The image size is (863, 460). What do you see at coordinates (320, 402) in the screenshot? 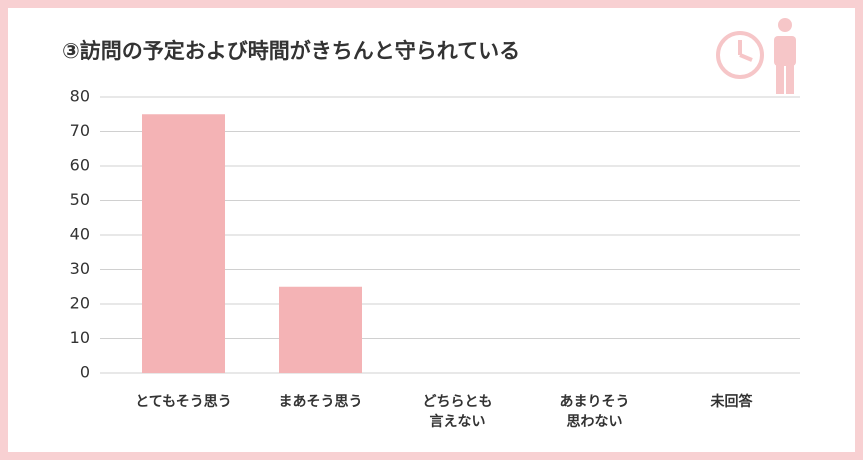
I see `x-tick-label: まあそう思う` at bounding box center [320, 402].